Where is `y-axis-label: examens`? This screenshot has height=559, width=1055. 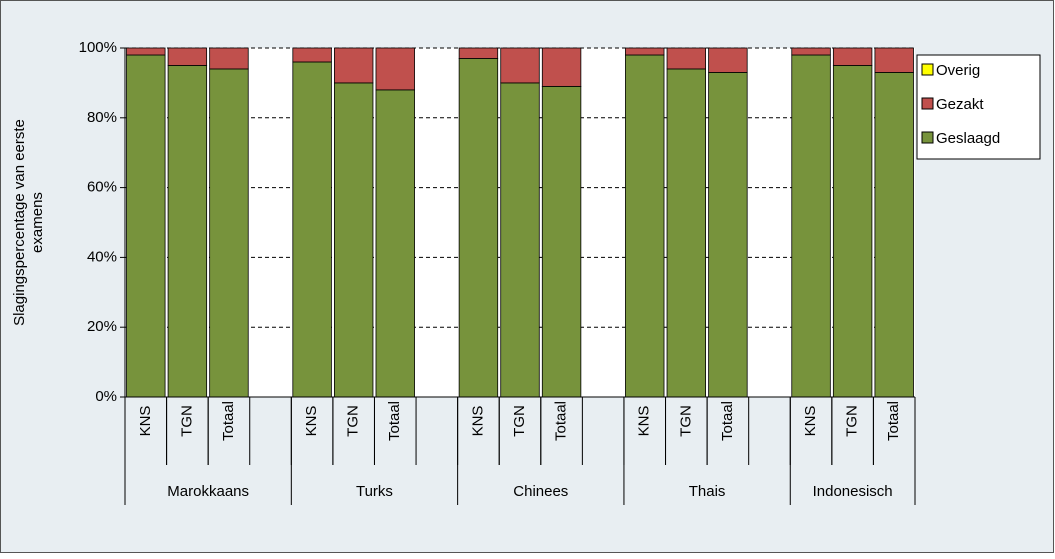
y-axis-label: examens is located at coordinates (37, 222).